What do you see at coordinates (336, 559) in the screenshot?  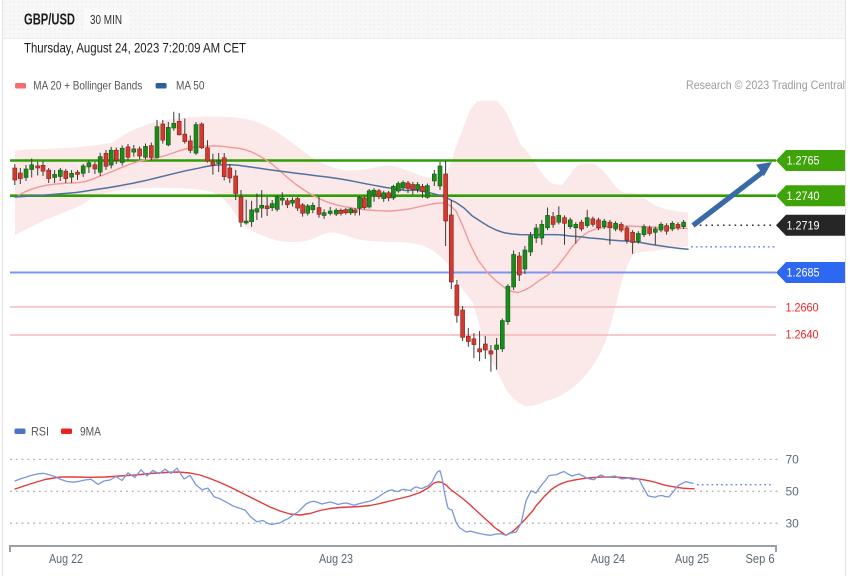 I see `svg-text: Aug 23` at bounding box center [336, 559].